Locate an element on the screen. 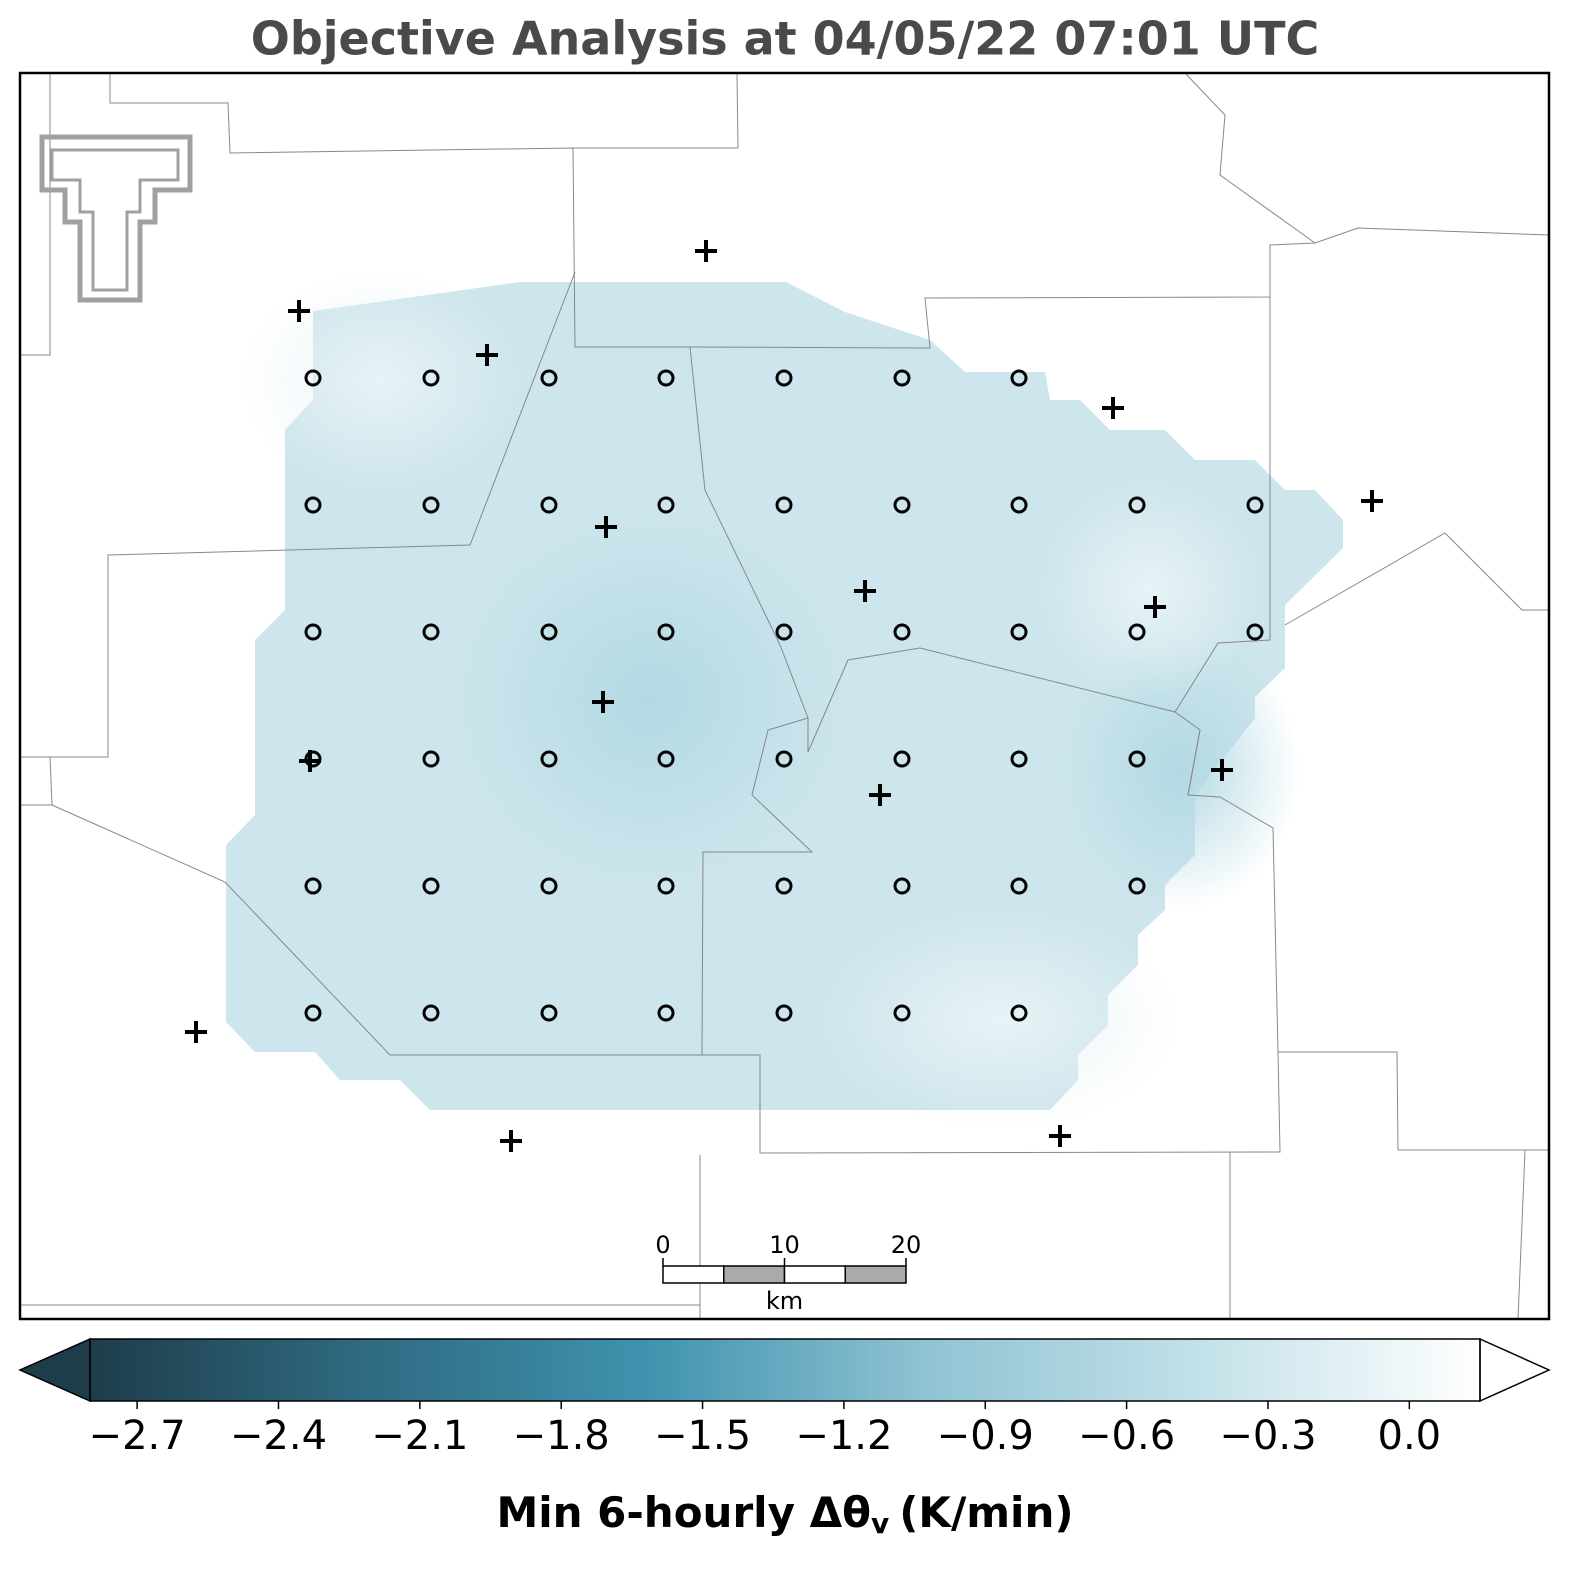 This screenshot has width=1589, height=1584. chart-title: Objective Analysis at 04/05/22 07:01 UTC is located at coordinates (785, 39).